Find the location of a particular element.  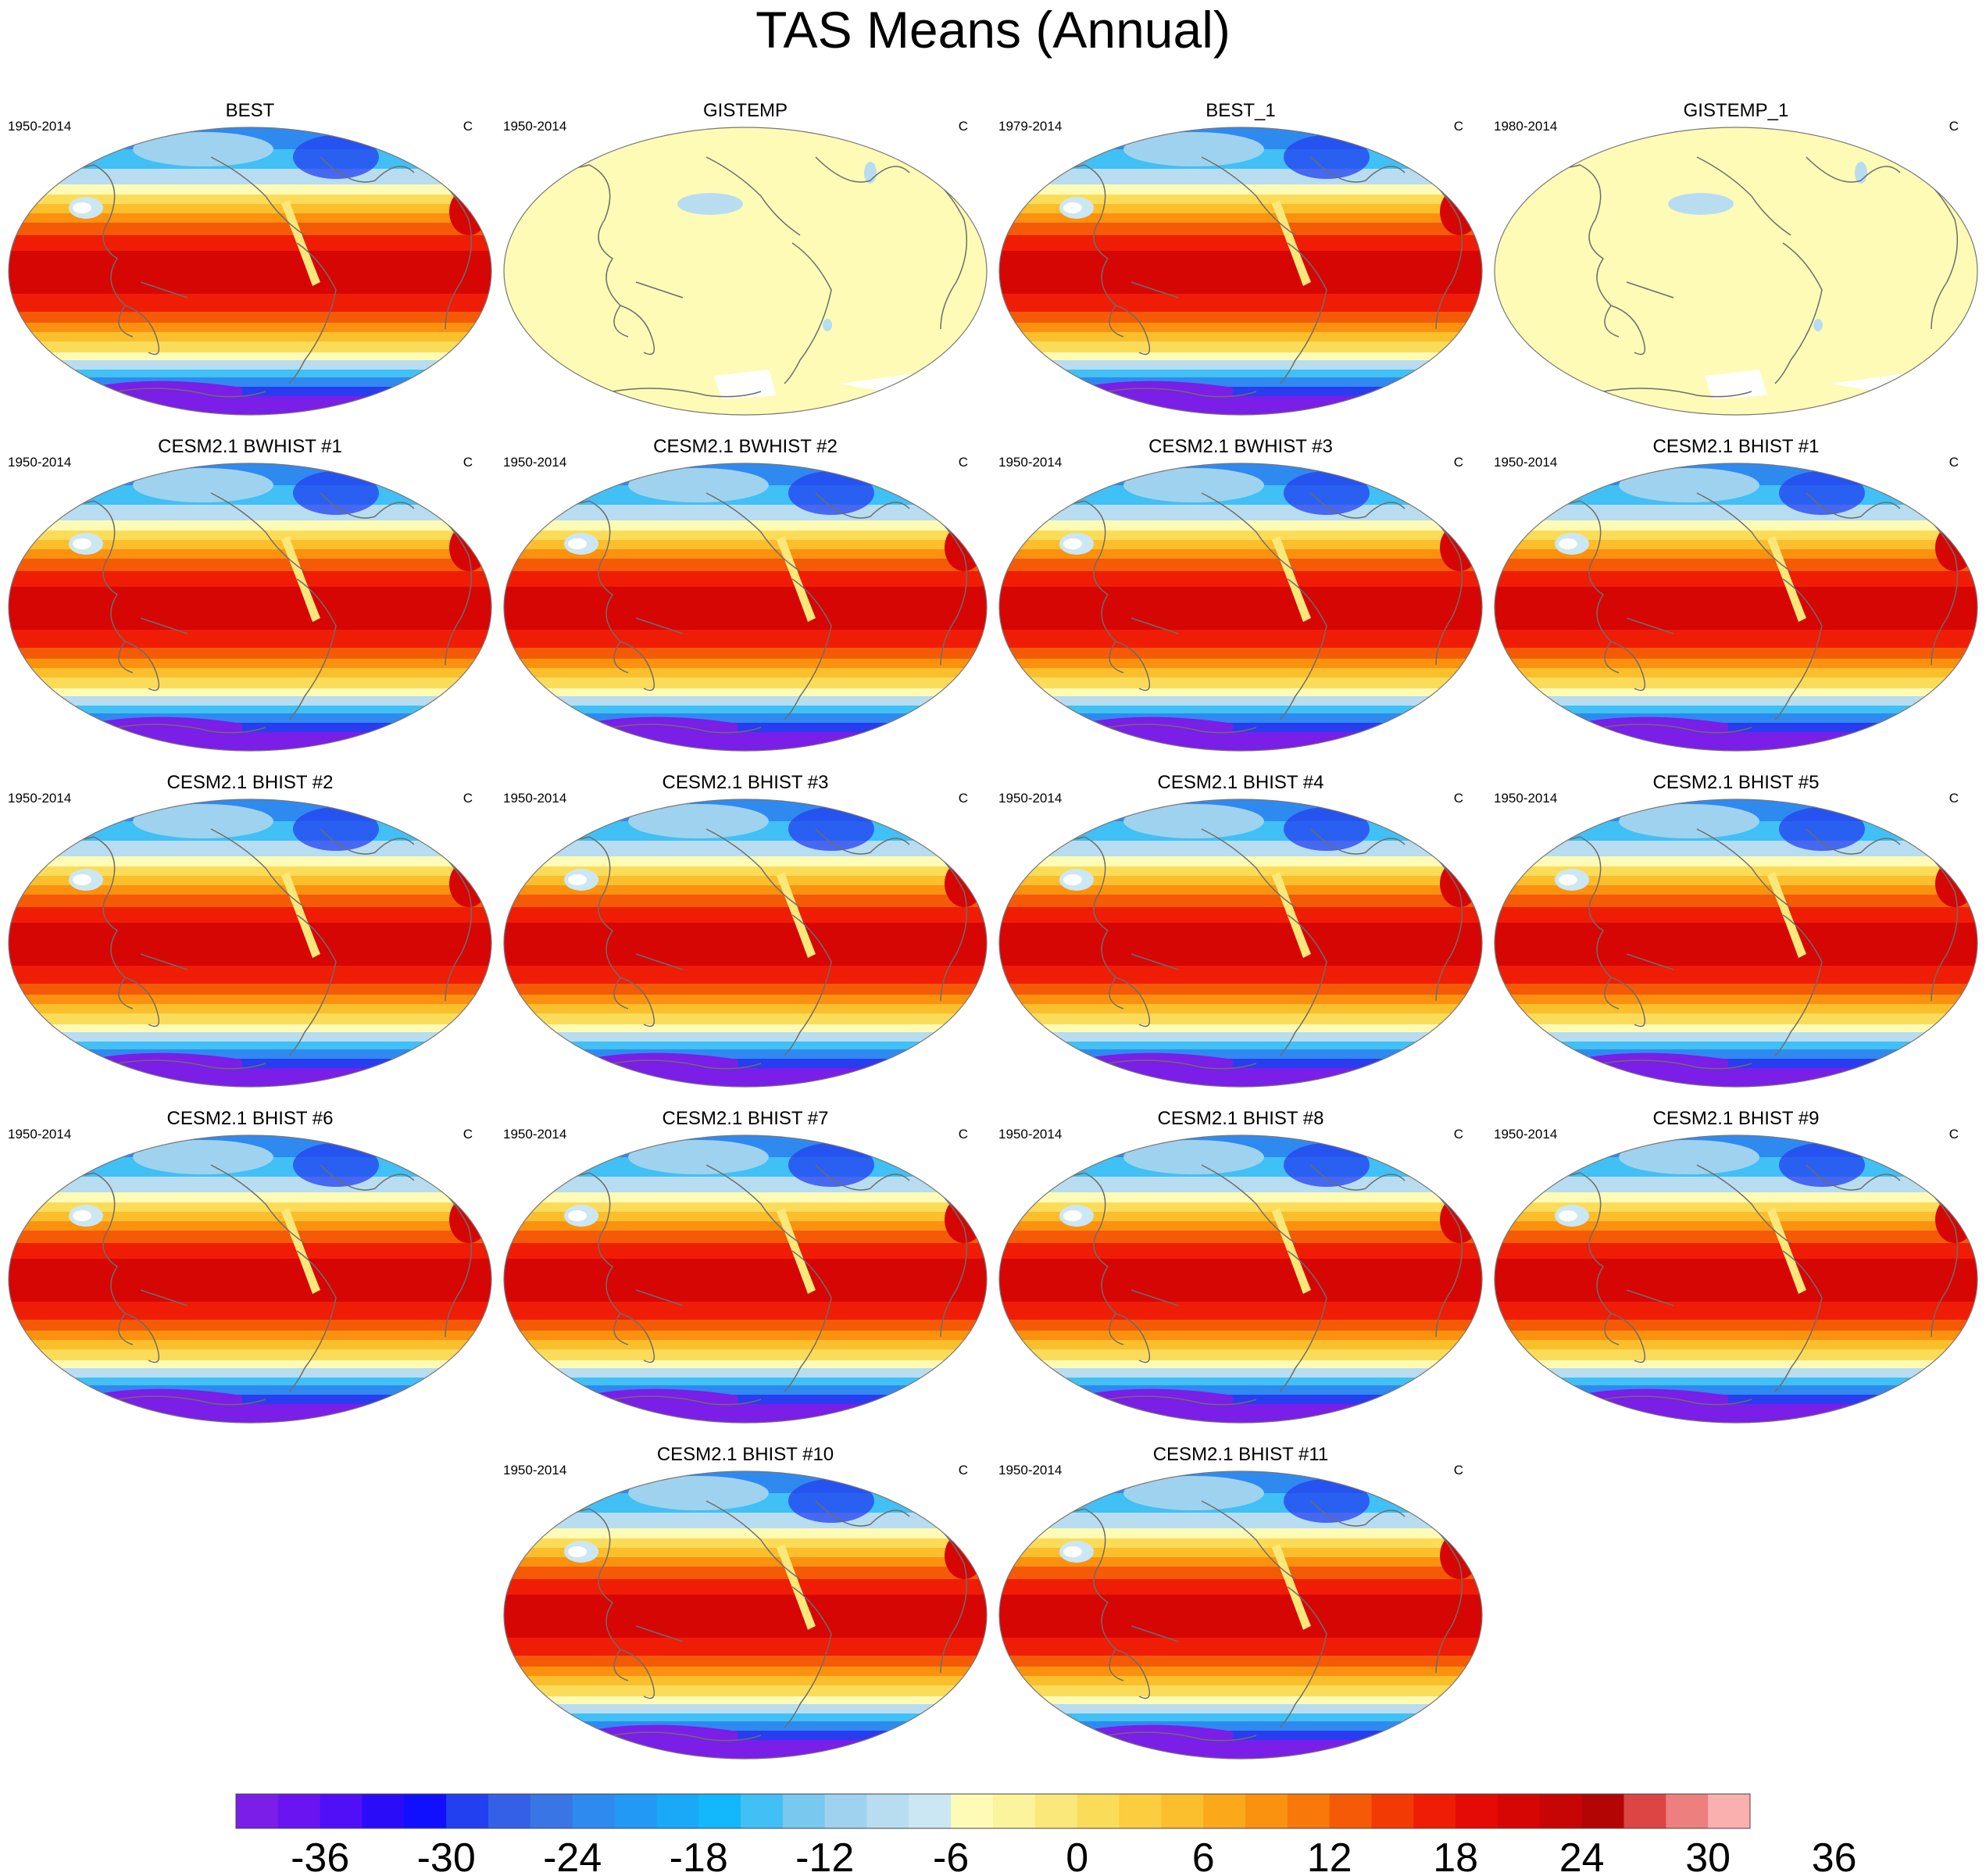

panel-title: CESM2.1 BWHIST #3 is located at coordinates (1240, 446).